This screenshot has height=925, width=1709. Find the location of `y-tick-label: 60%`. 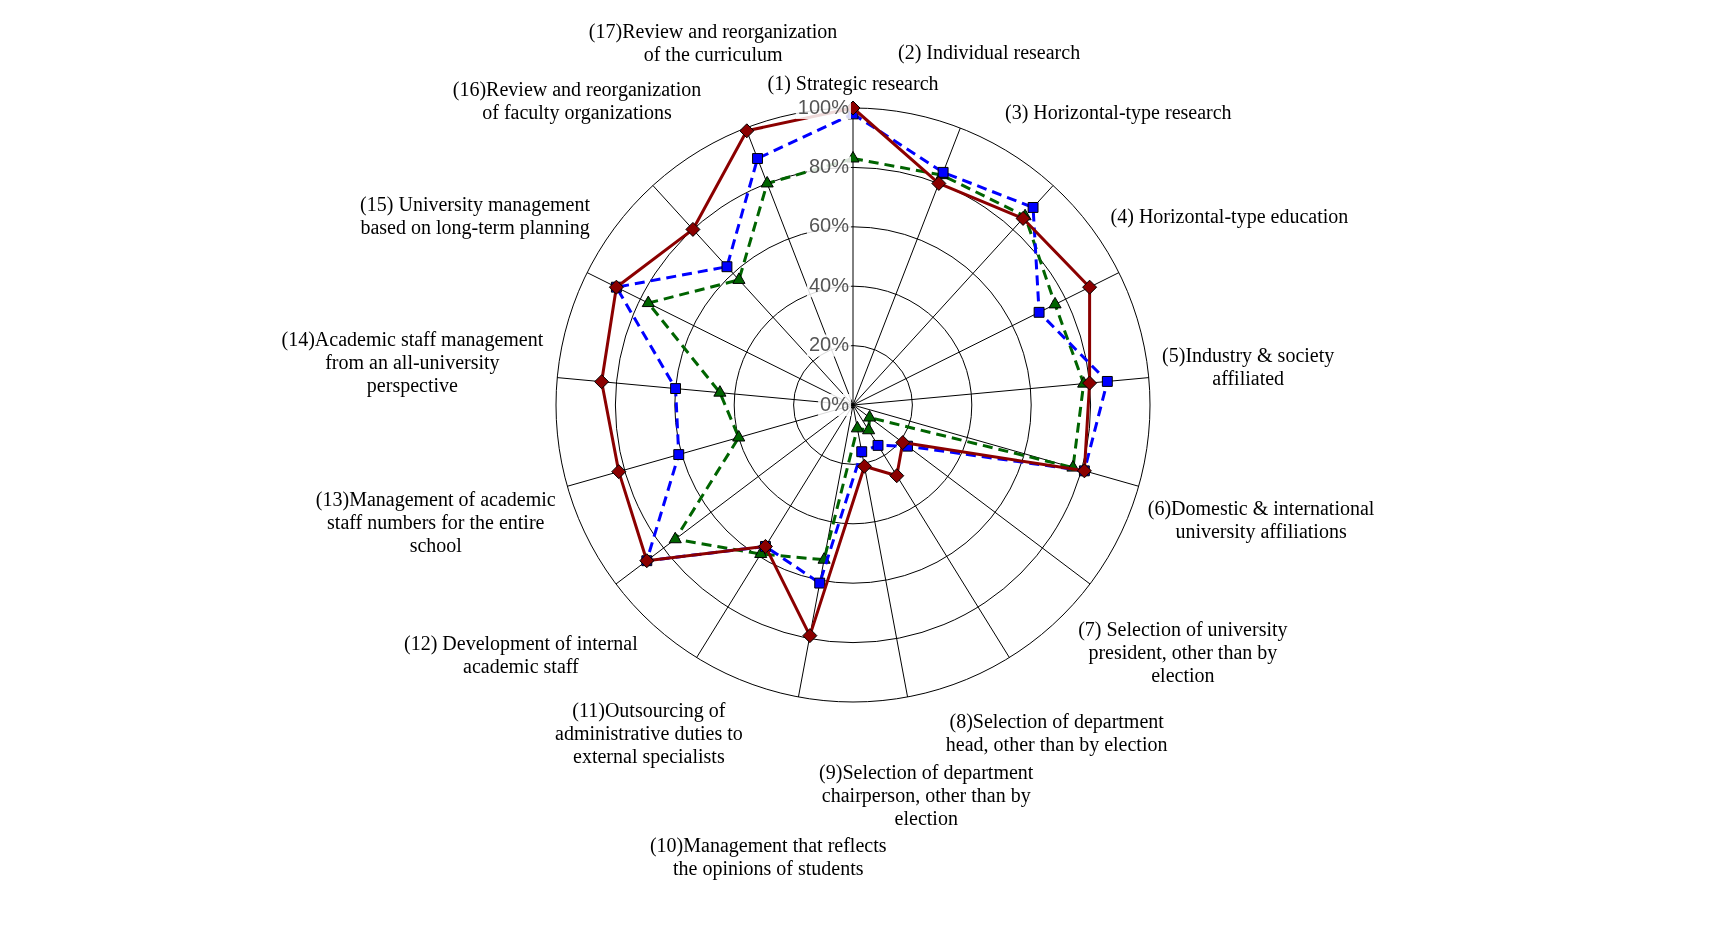

y-tick-label: 60% is located at coordinates (829, 225).